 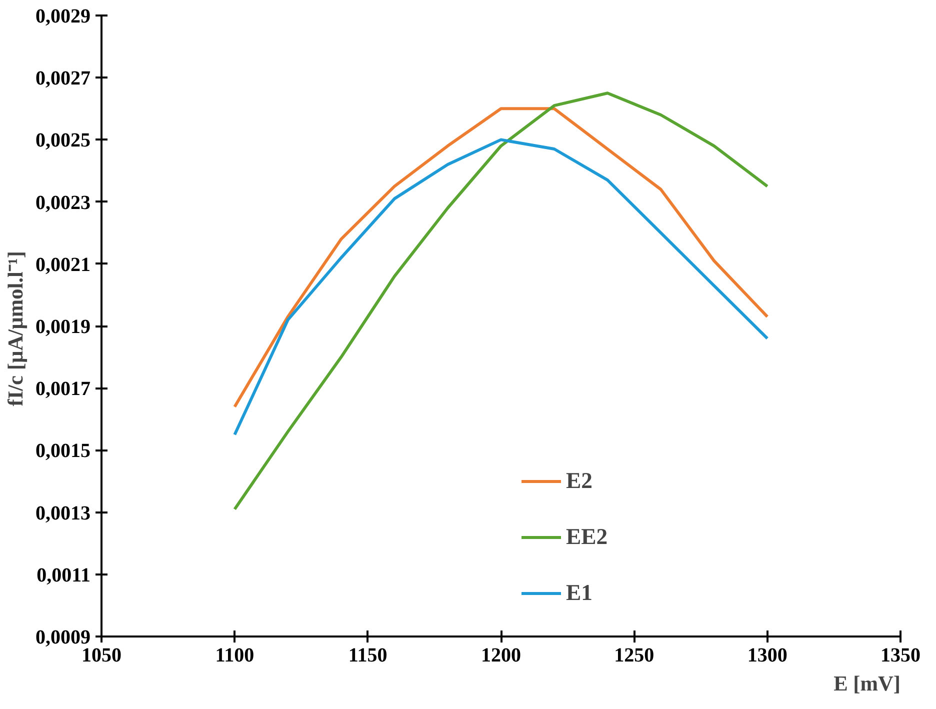 I want to click on y-tick-label: 0,0017, so click(x=63, y=389).